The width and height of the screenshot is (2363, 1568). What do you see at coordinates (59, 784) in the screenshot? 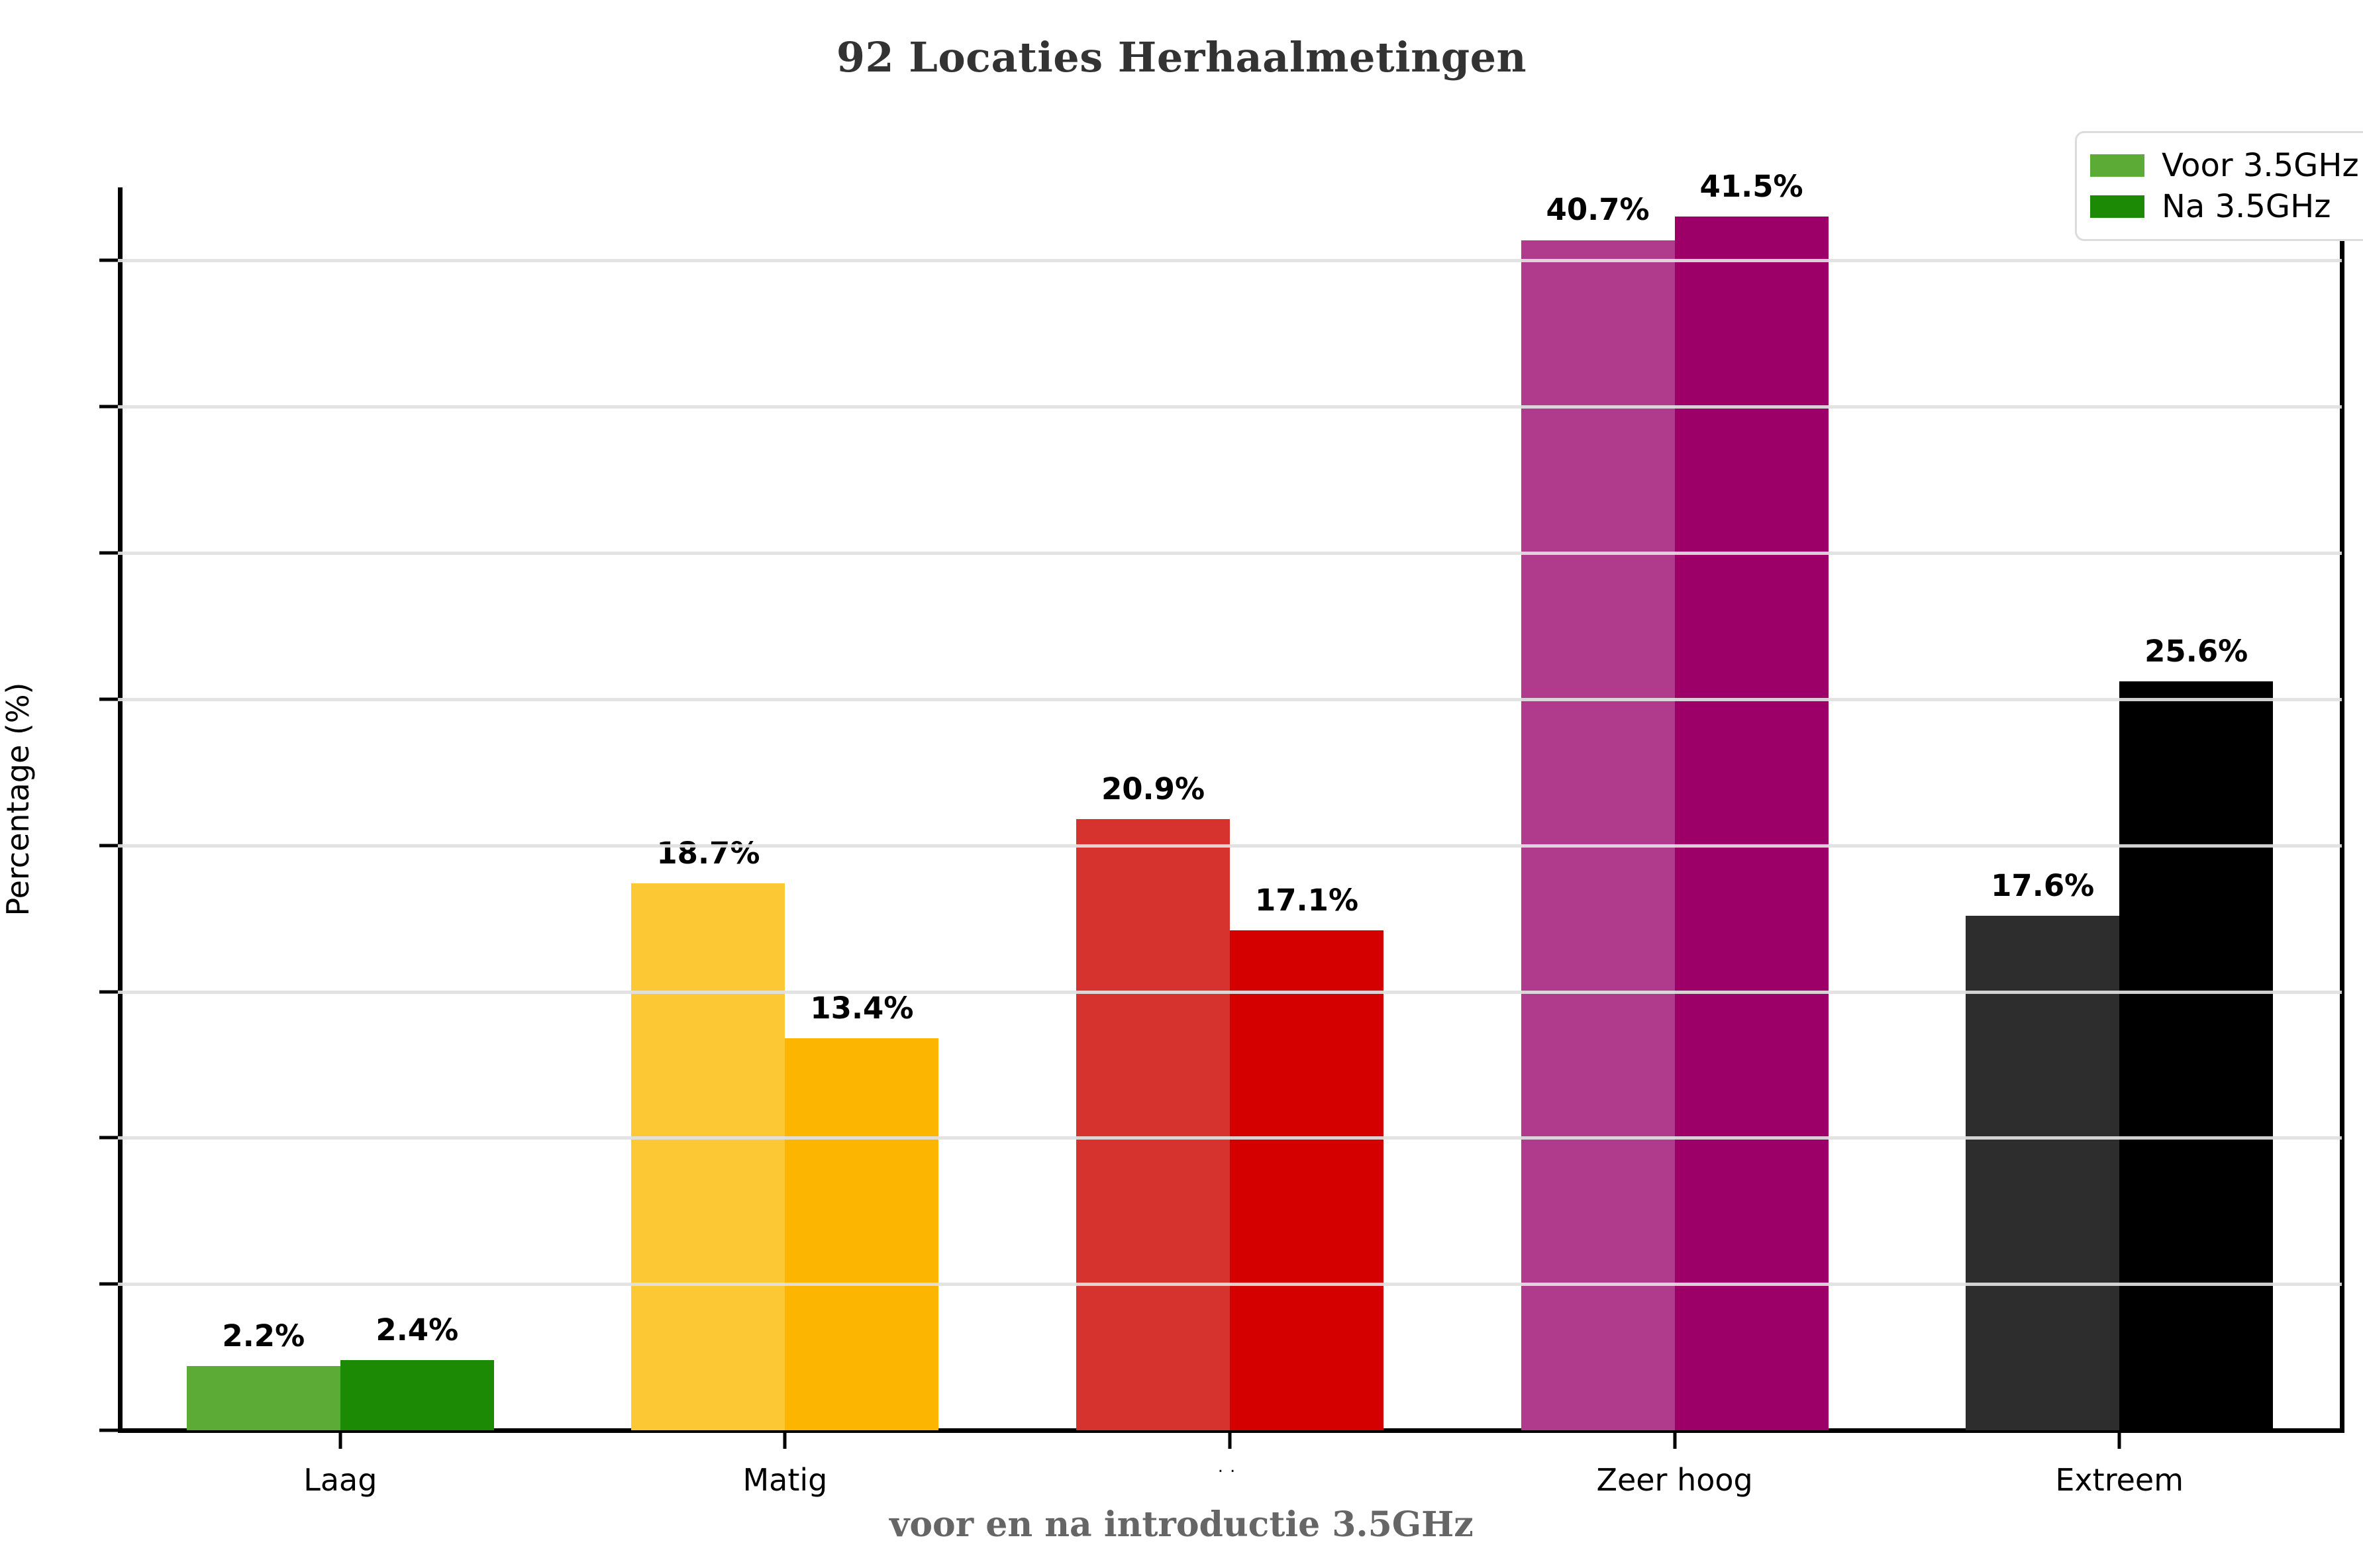
I see `y-axis-ticks: 0510152025303540` at bounding box center [59, 784].